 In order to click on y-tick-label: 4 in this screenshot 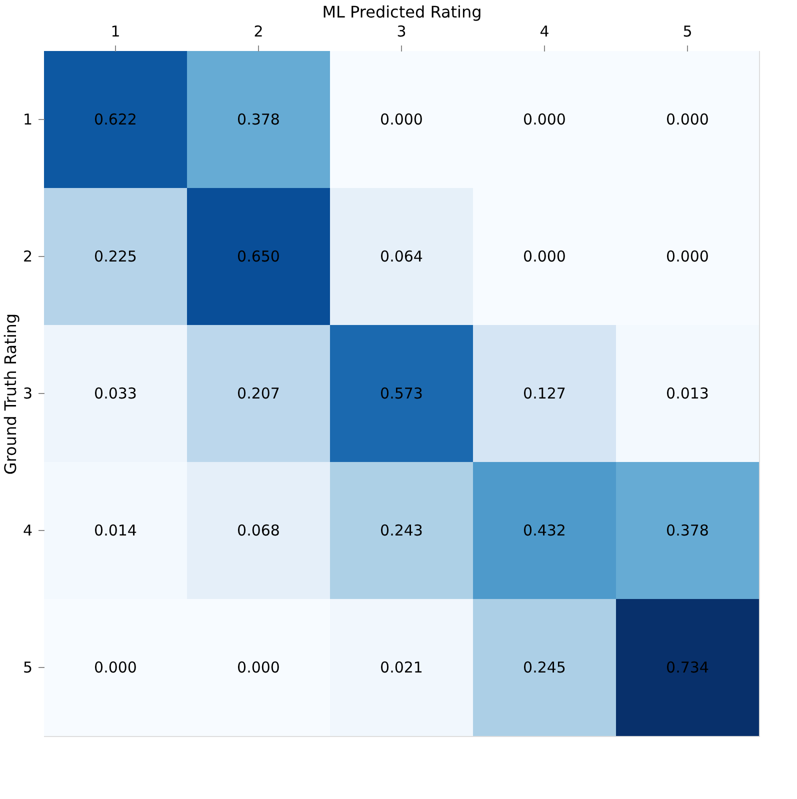, I will do `click(27, 531)`.